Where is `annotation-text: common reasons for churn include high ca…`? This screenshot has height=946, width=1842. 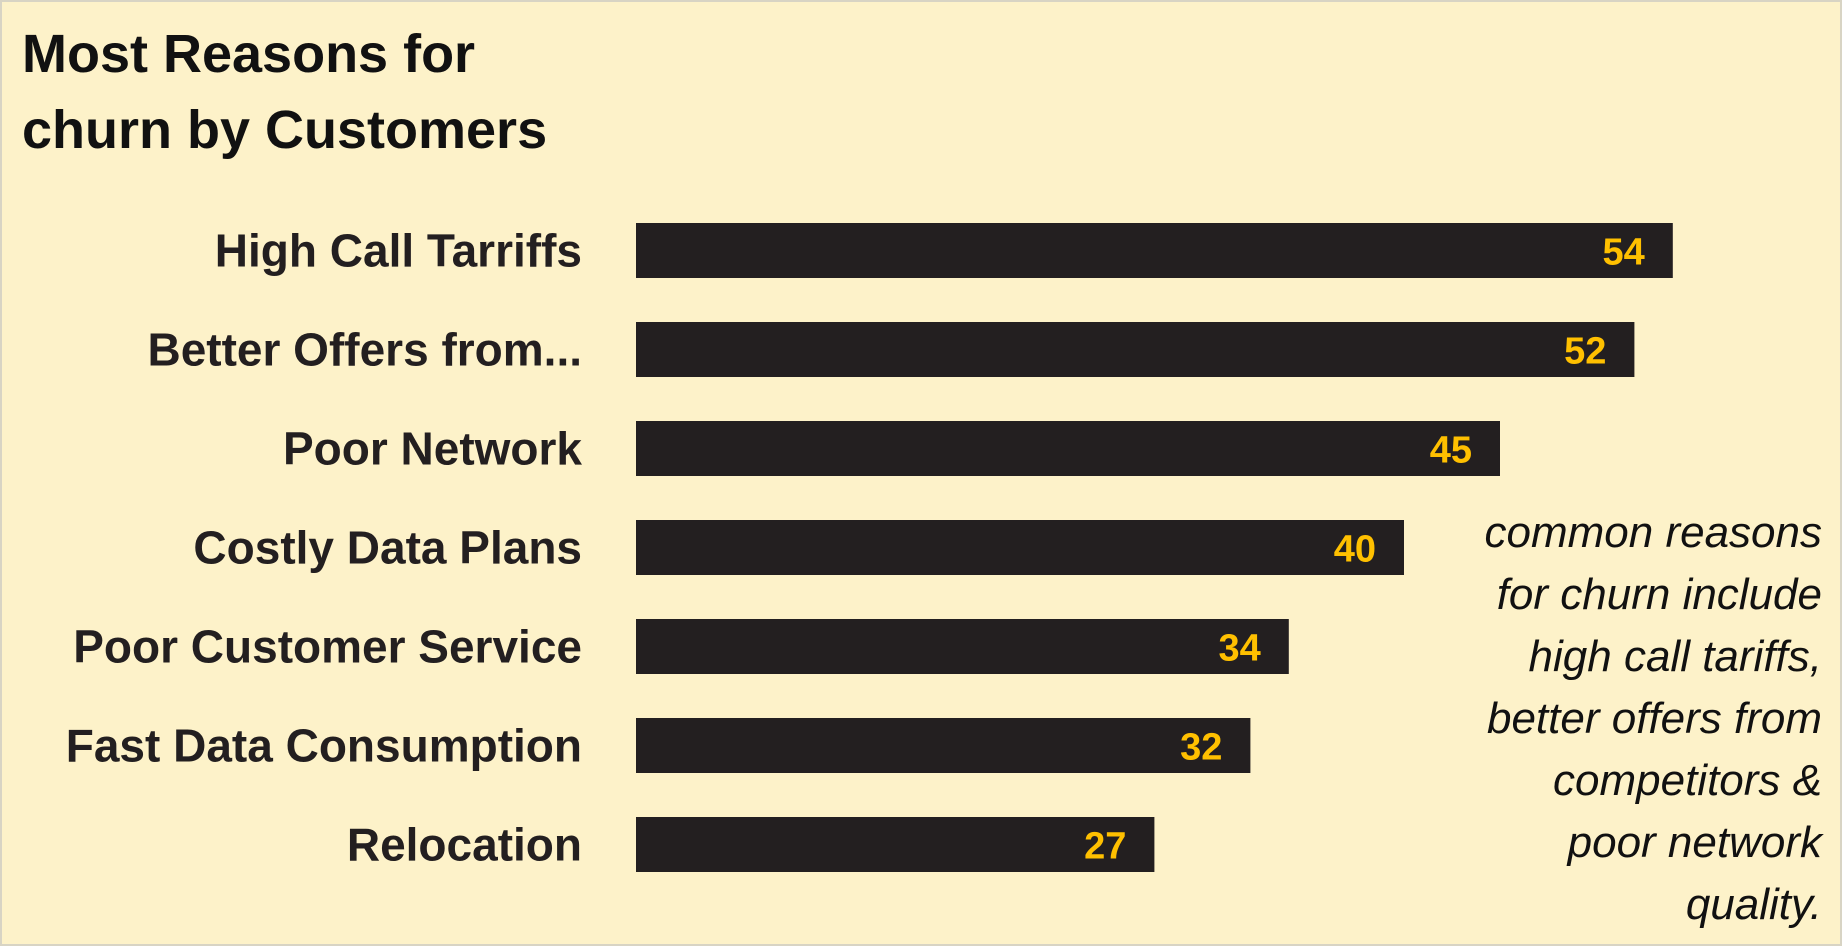
annotation-text: common reasons for churn include high ca… is located at coordinates (1653, 718).